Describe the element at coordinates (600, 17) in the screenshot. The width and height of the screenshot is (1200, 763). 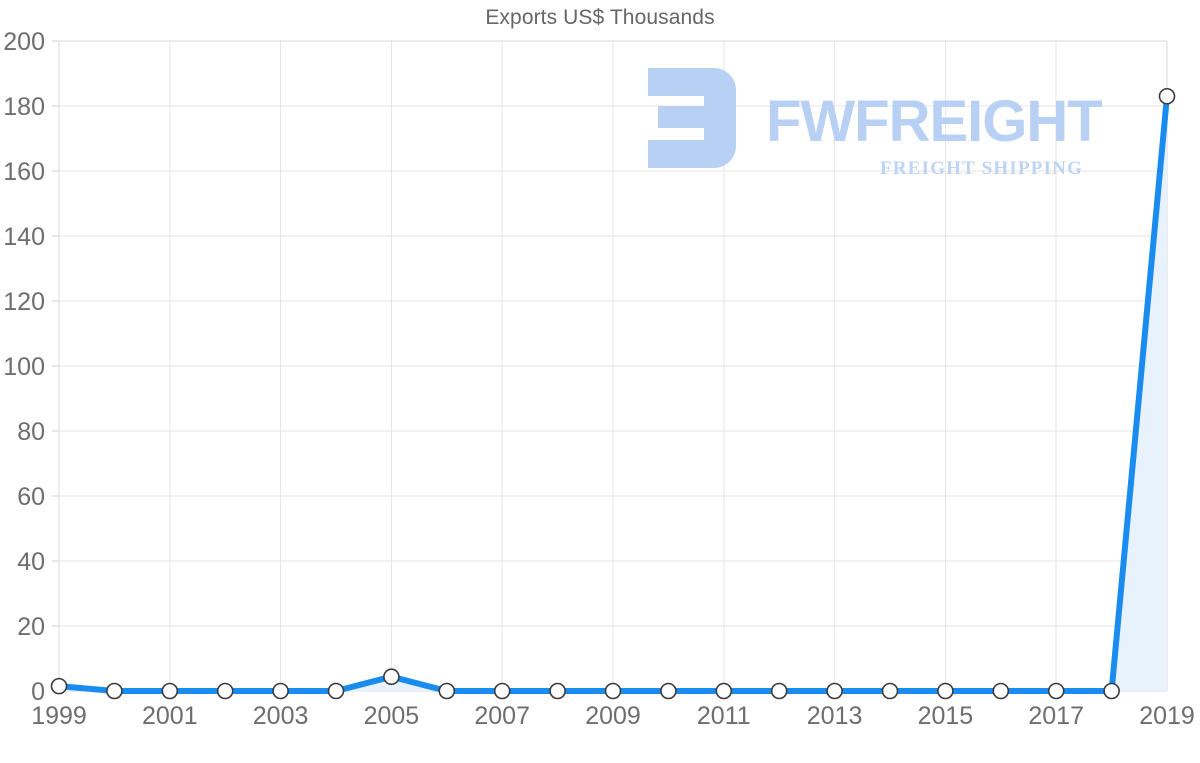
I see `chart-title: Exports US$ Thousands` at that location.